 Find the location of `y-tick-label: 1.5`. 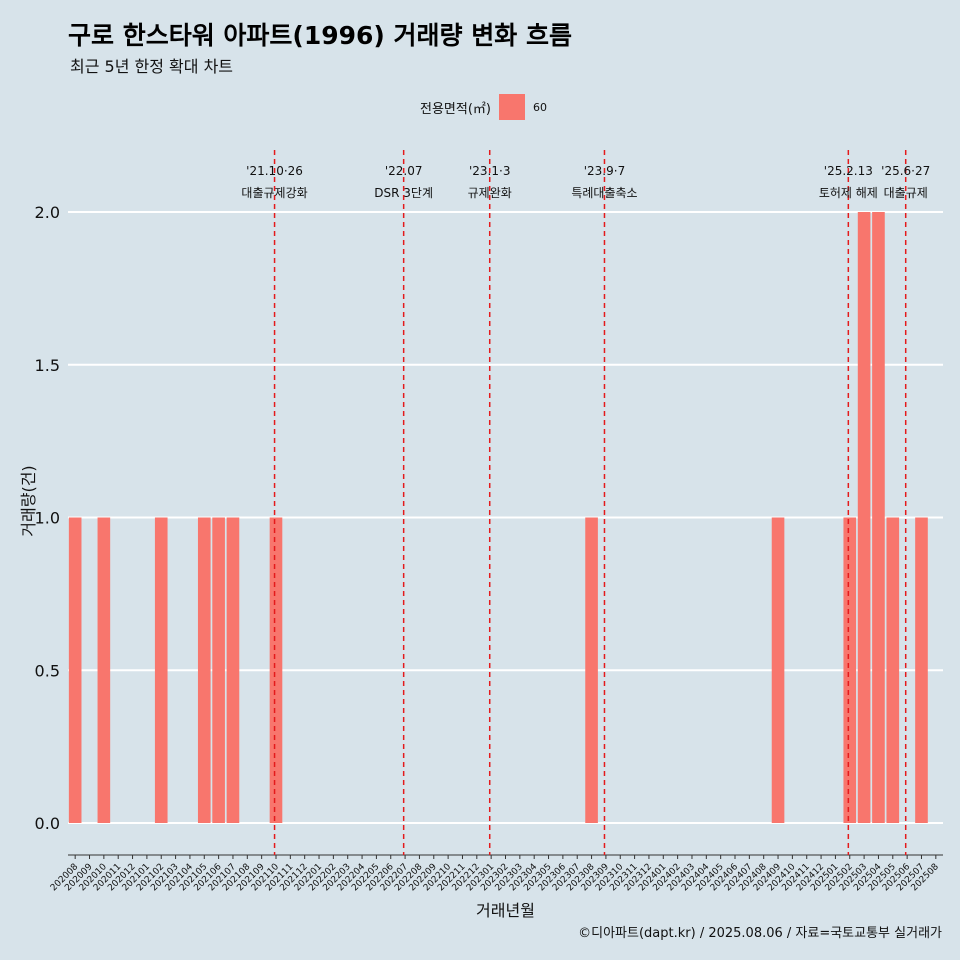

y-tick-label: 1.5 is located at coordinates (47, 365).